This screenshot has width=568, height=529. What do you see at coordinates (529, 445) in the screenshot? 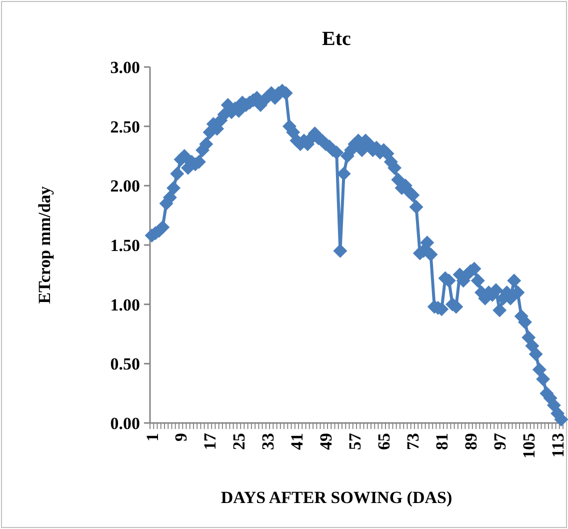
I see `x-tick-label: 105` at bounding box center [529, 445].